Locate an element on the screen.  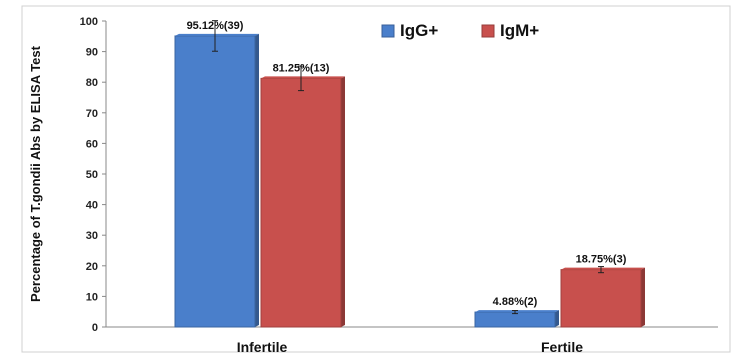
y-tick-label: 50 is located at coordinates (92, 175).